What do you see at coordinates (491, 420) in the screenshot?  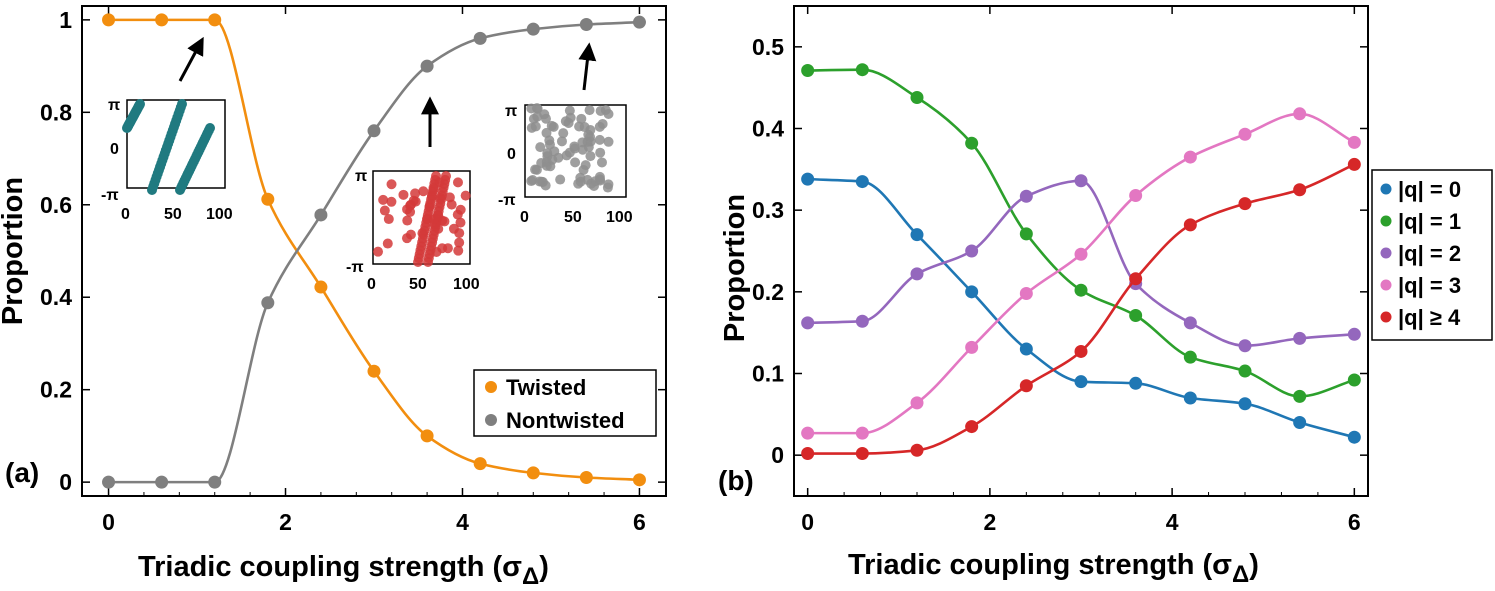 I see `legend-marker-nontwisted` at bounding box center [491, 420].